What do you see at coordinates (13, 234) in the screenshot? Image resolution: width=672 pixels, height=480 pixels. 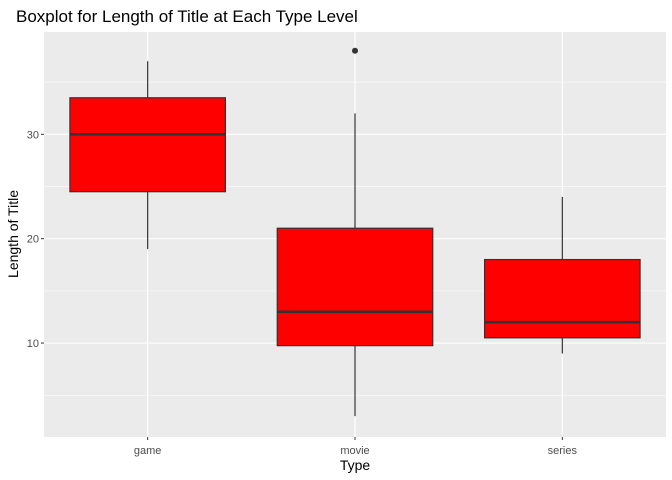 I see `y-axis-title: Length of Title` at bounding box center [13, 234].